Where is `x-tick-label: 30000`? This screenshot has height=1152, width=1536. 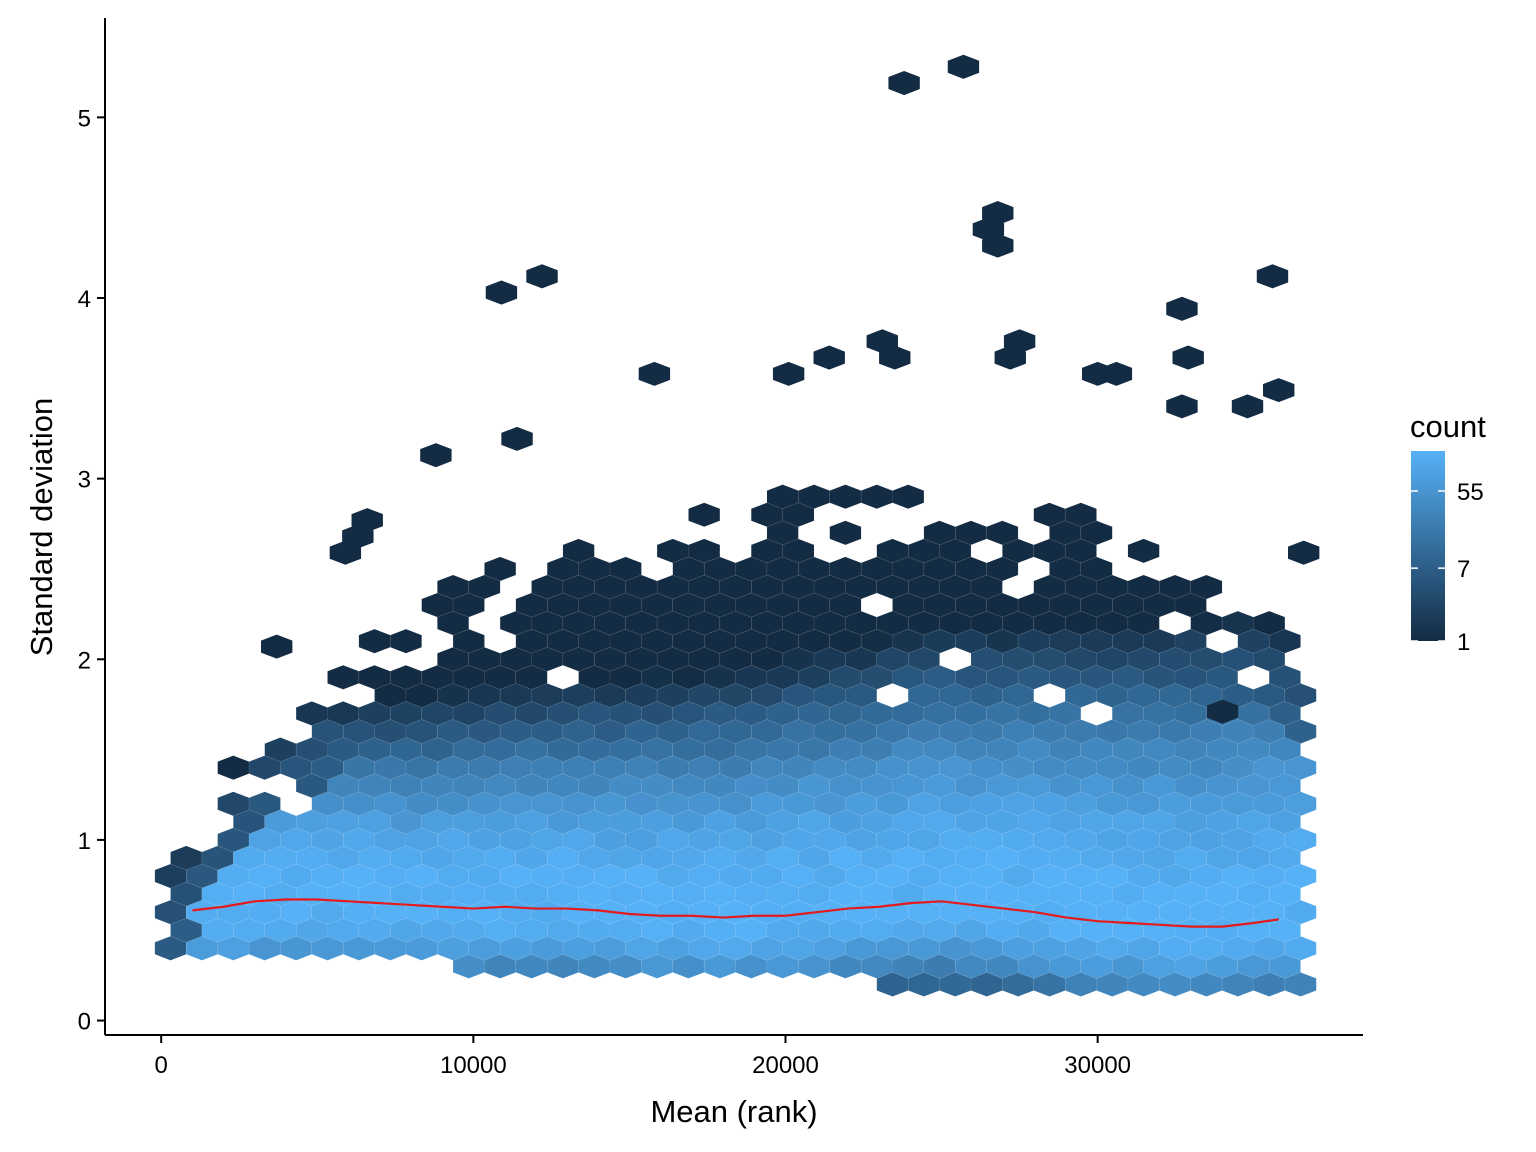
x-tick-label: 30000 is located at coordinates (1097, 1065).